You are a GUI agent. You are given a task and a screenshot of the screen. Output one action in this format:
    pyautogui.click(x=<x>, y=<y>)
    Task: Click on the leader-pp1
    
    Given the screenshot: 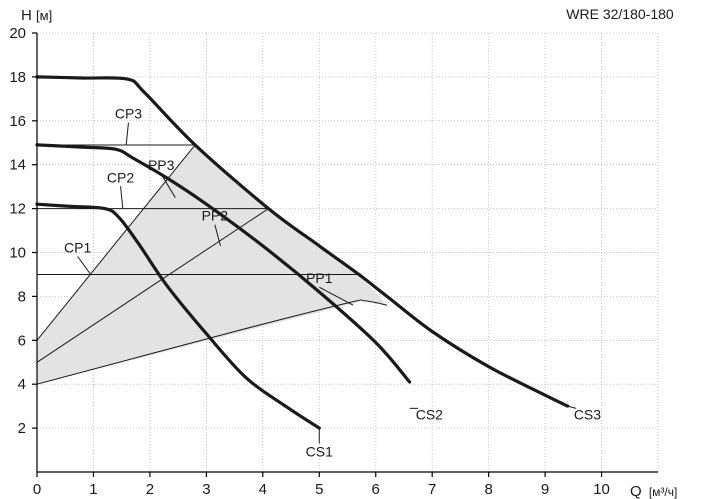 What is the action you would take?
    pyautogui.click(x=336, y=296)
    